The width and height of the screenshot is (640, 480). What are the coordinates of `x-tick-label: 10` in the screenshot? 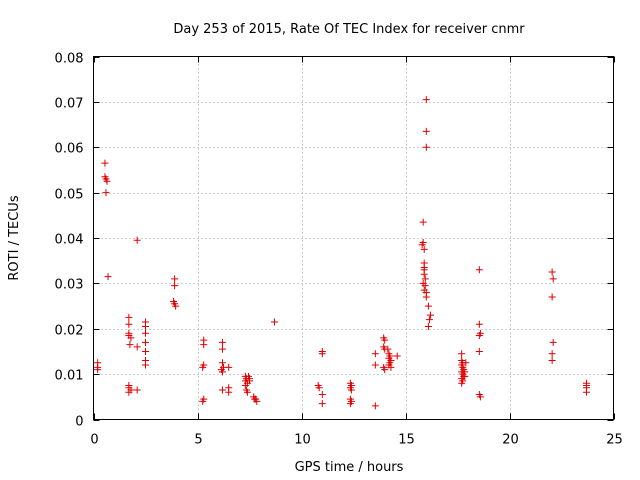 It's located at (302, 440).